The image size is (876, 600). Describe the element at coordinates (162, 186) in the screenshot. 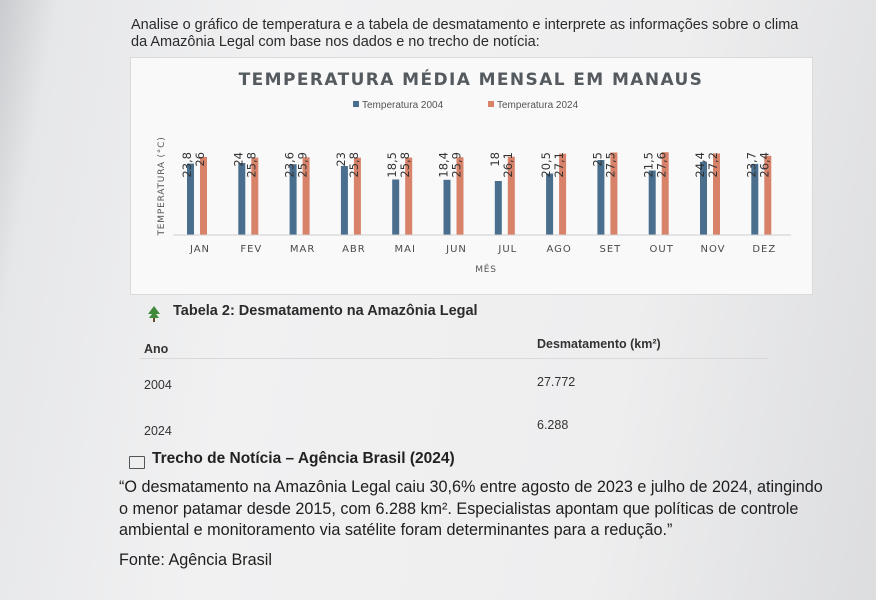

I see `y-axis-label: TEMPERATURA (°C)` at that location.